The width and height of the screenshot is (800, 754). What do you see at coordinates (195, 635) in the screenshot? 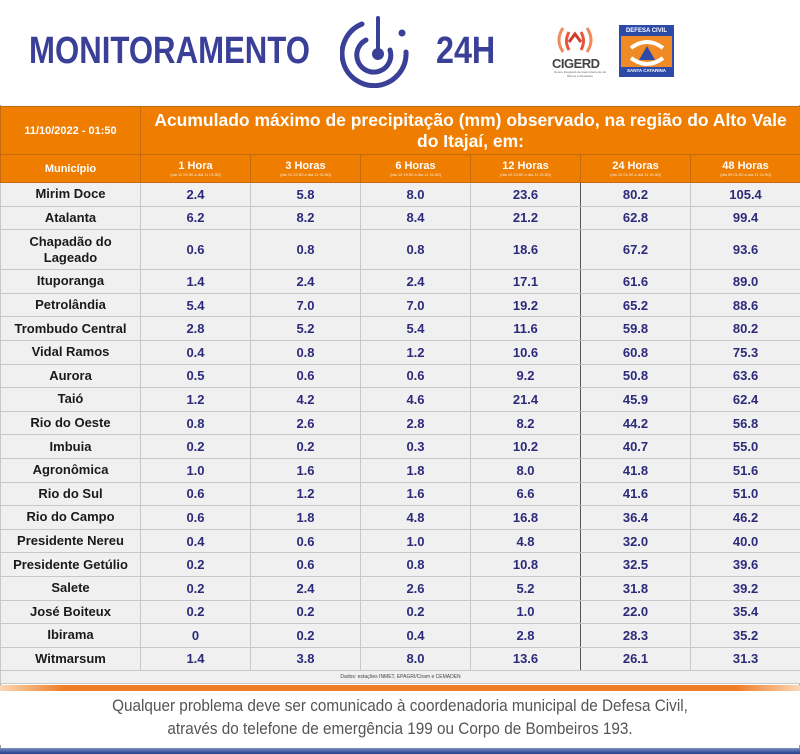
I see `value-cell: 0` at bounding box center [195, 635].